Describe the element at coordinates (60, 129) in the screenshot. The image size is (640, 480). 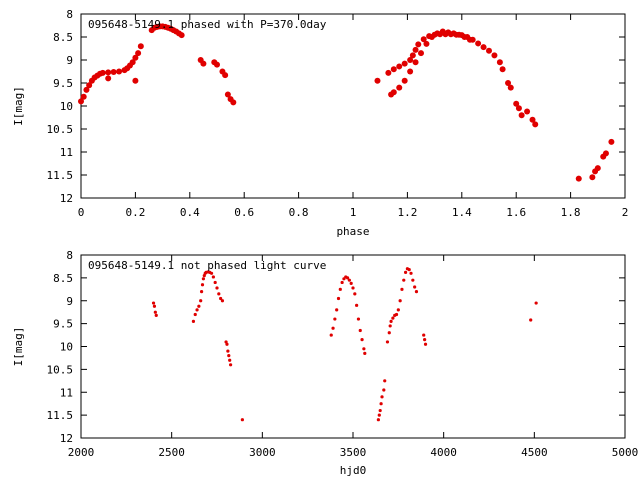
I see `y-tick-label: 10.5` at that location.